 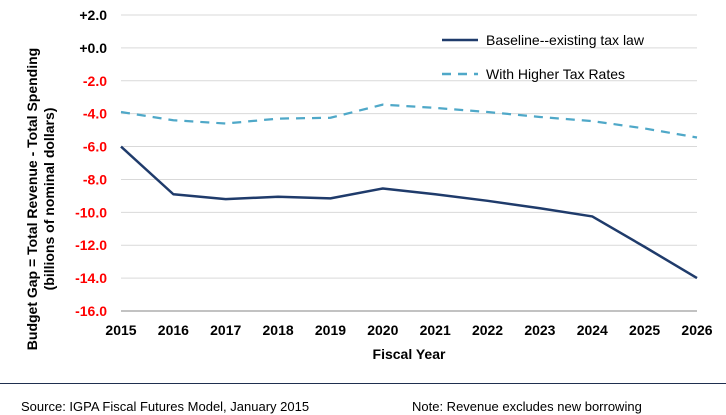 I want to click on x-tick-label: 2019, so click(x=330, y=330).